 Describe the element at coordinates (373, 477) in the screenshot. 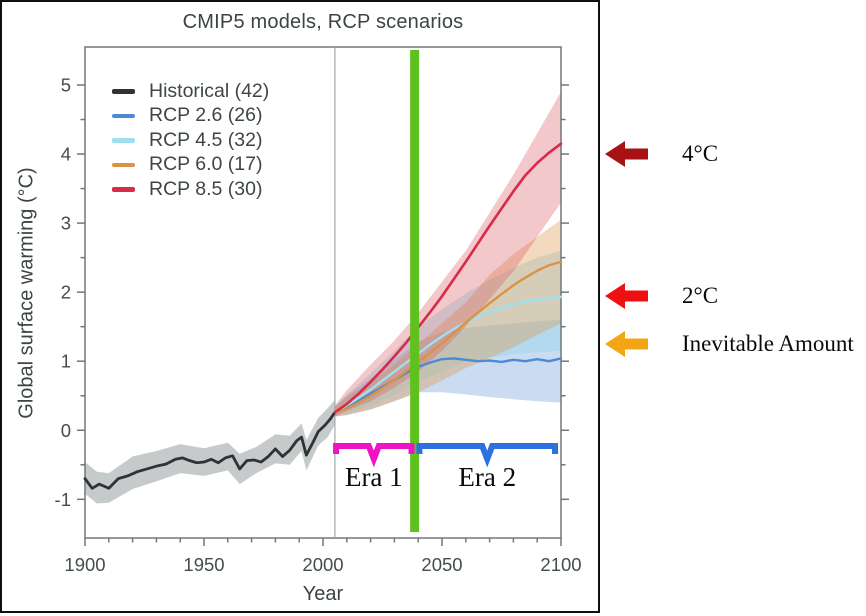

I see `era-label: Era 1` at that location.